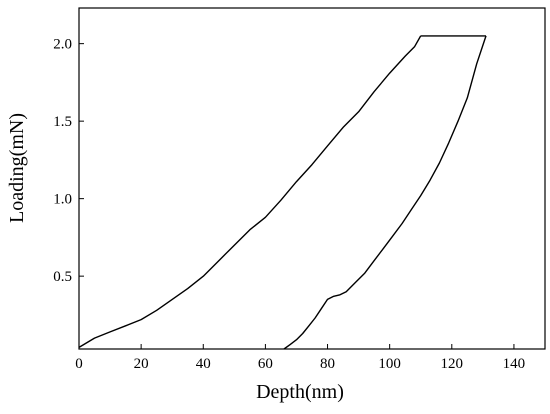 The image size is (550, 414). What do you see at coordinates (389, 364) in the screenshot?
I see `x-tick-label: 100` at bounding box center [389, 364].